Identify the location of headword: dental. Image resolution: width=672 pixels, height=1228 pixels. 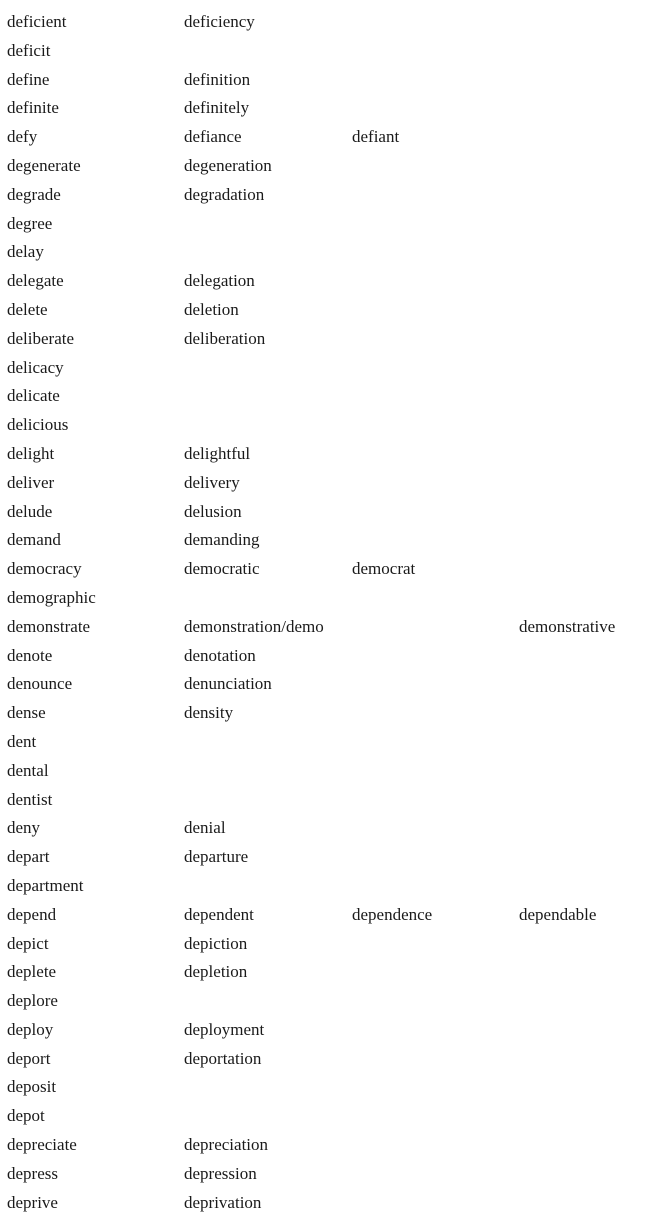
(28, 770).